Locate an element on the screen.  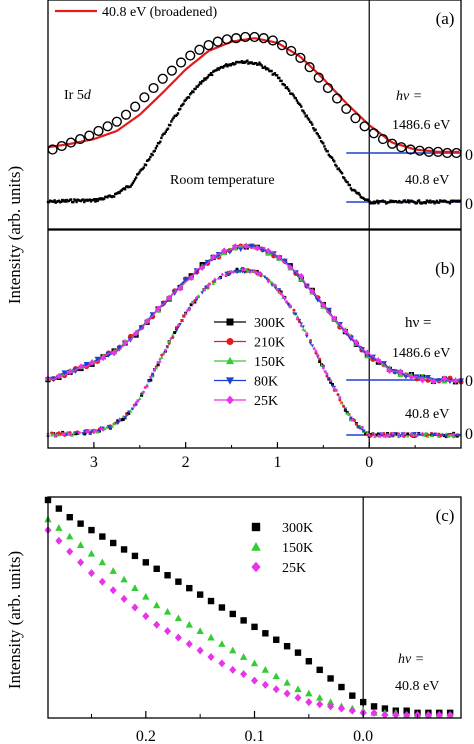
legend-b: 300K 210K 150K 80K 25K is located at coordinates (249, 362).